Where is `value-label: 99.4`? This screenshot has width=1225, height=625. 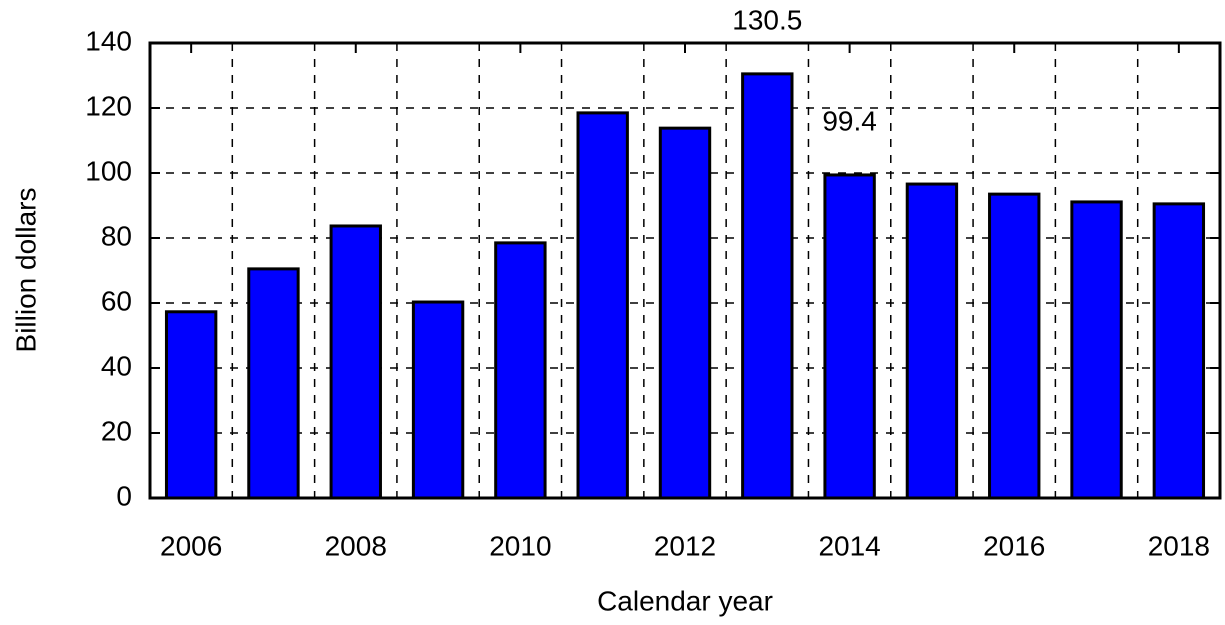
value-label: 99.4 is located at coordinates (849, 120).